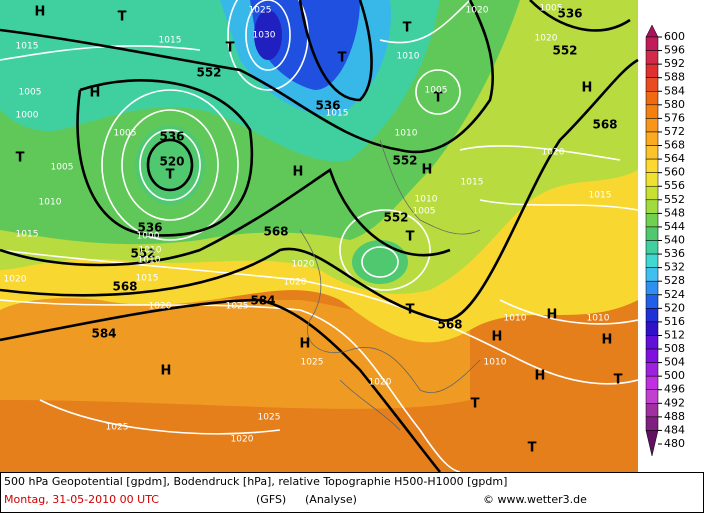  What do you see at coordinates (674, 348) in the screenshot?
I see `legend-label: 508` at bounding box center [674, 348].